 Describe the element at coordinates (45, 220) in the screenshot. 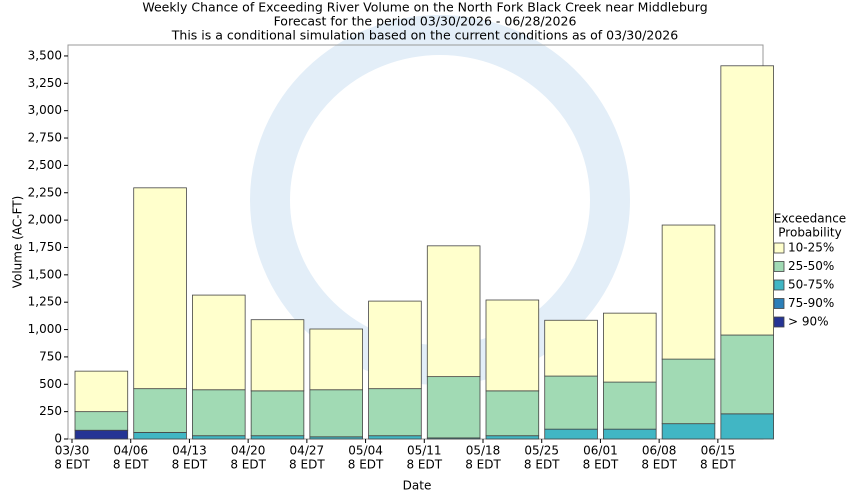

I see `y-tick-label: 2,000` at that location.